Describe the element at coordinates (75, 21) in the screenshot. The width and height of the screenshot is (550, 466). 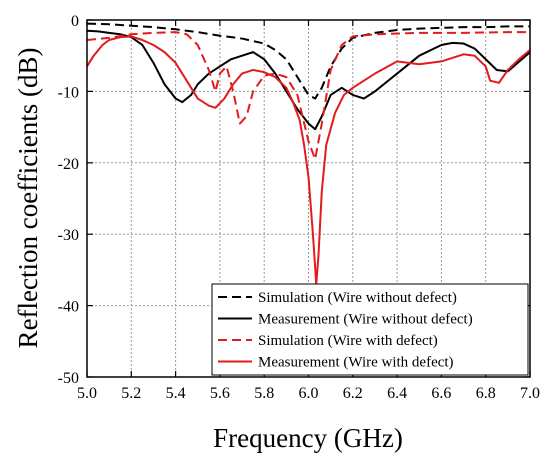
I see `y-tick-label: 0` at that location.